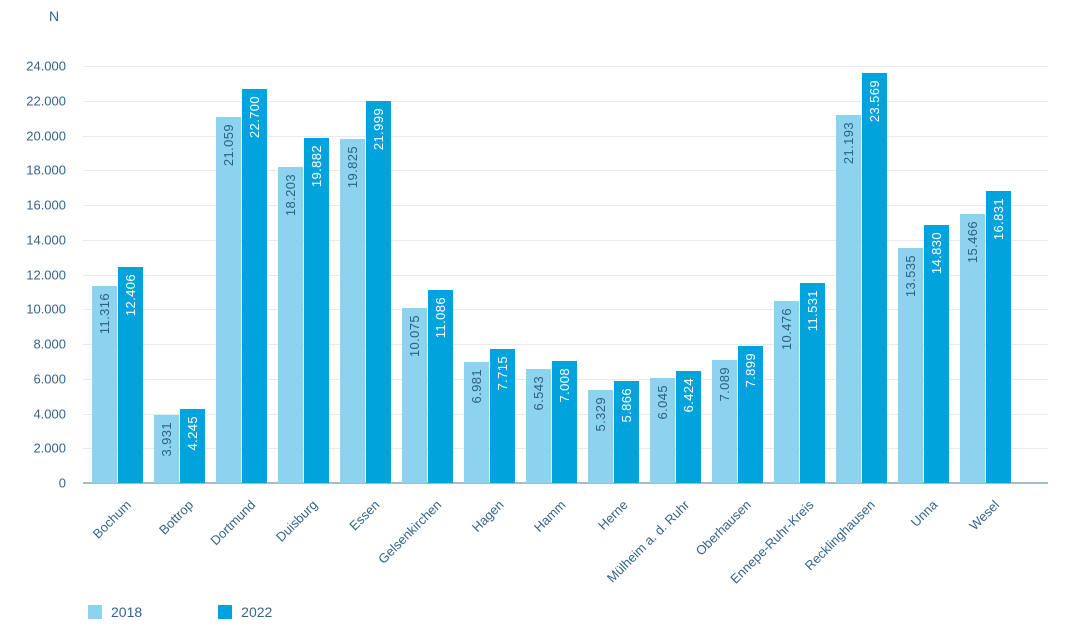 The image size is (1080, 632). What do you see at coordinates (112, 519) in the screenshot?
I see `x-axis-label: Bochum` at bounding box center [112, 519].